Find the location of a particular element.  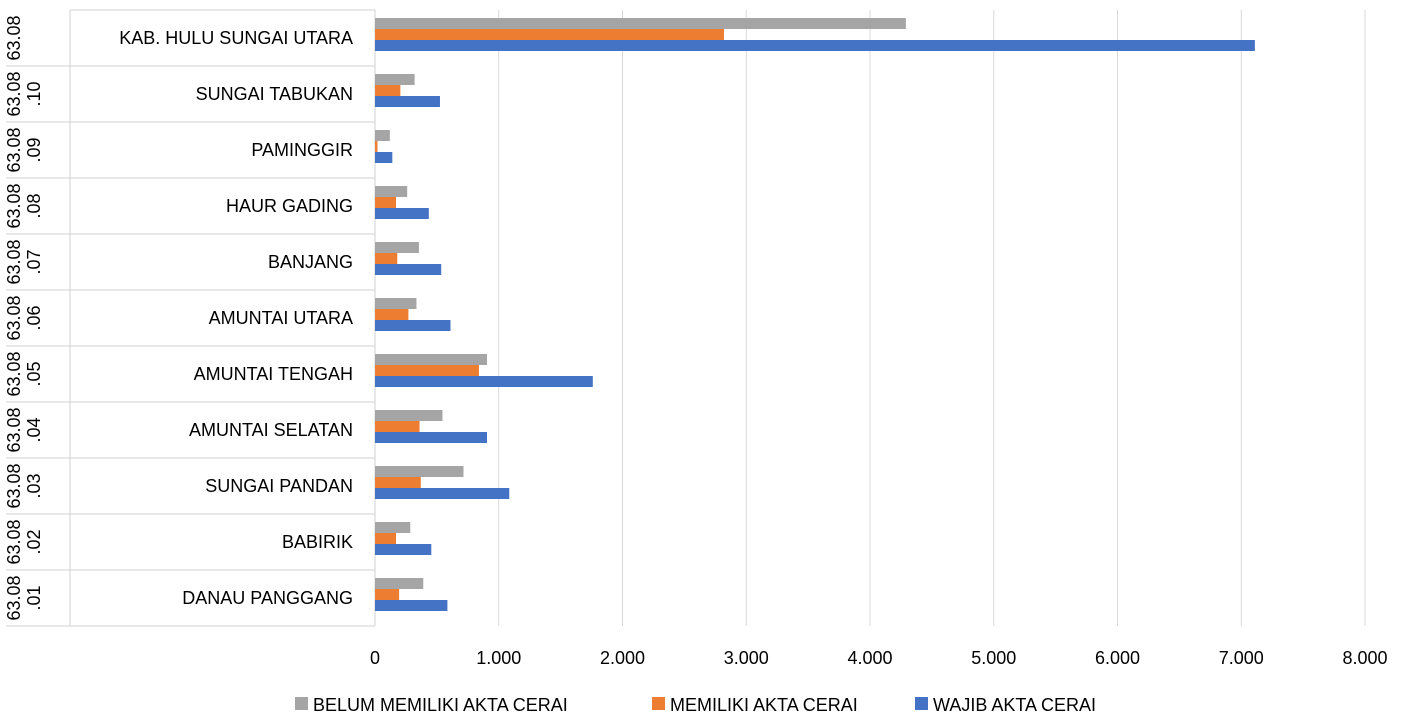

category-code-suffix: .04 is located at coordinates (34, 429).